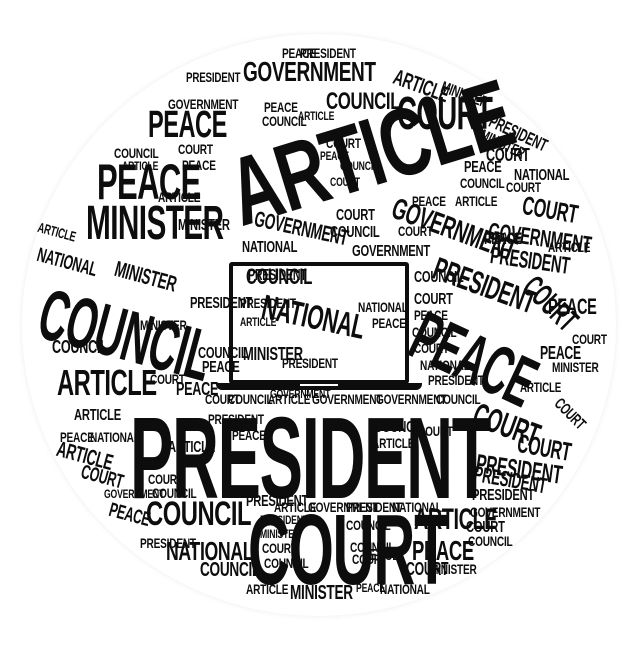 This screenshot has width=638, height=650. What do you see at coordinates (319, 323) in the screenshot?
I see `laptop-icon` at bounding box center [319, 323].